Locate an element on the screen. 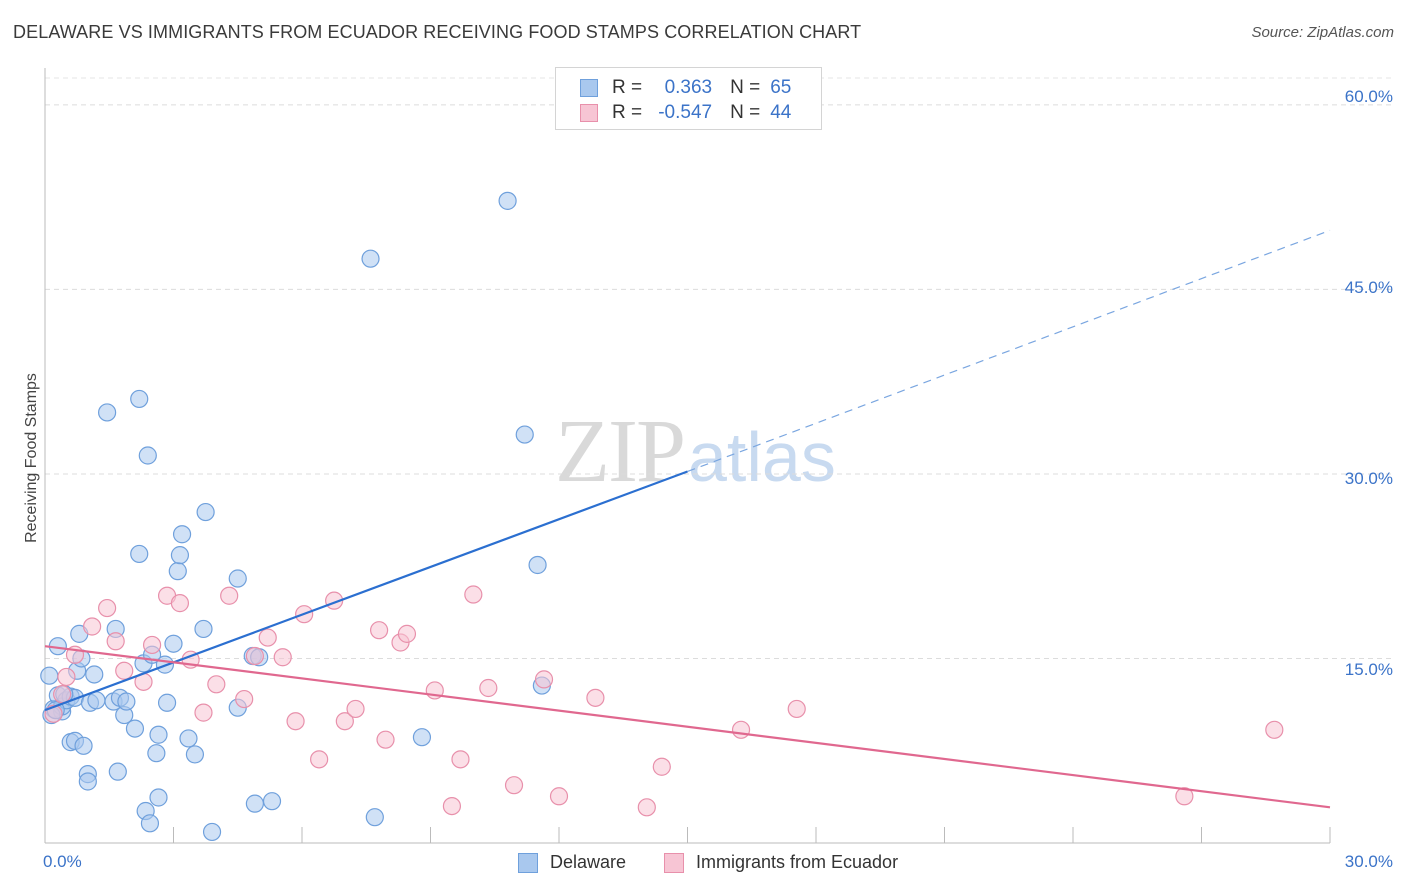  watermark-zip: ZIP is located at coordinates (620, 451).